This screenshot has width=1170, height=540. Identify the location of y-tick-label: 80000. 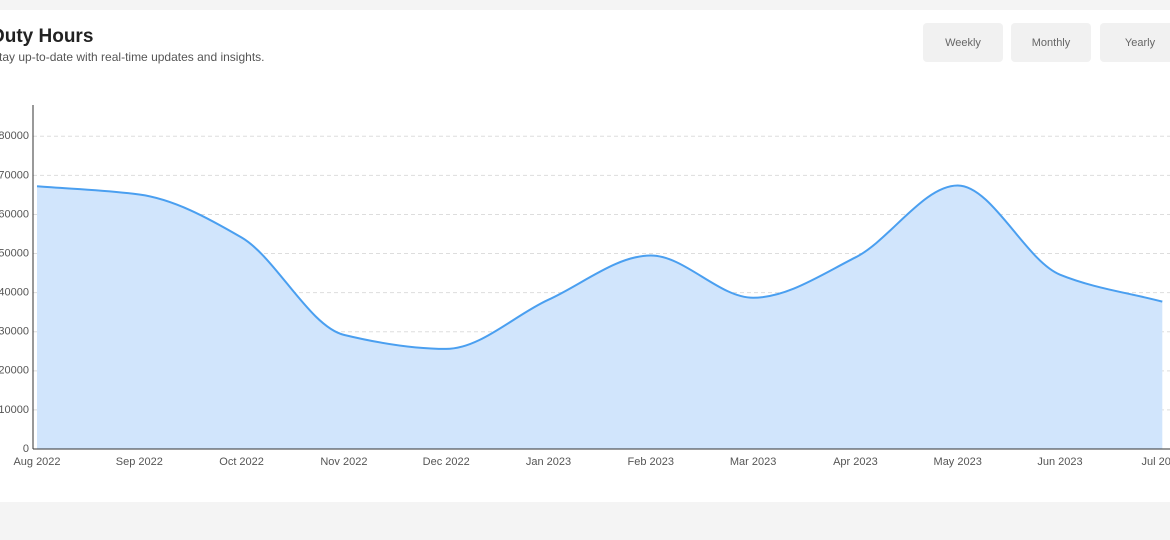
(14, 136).